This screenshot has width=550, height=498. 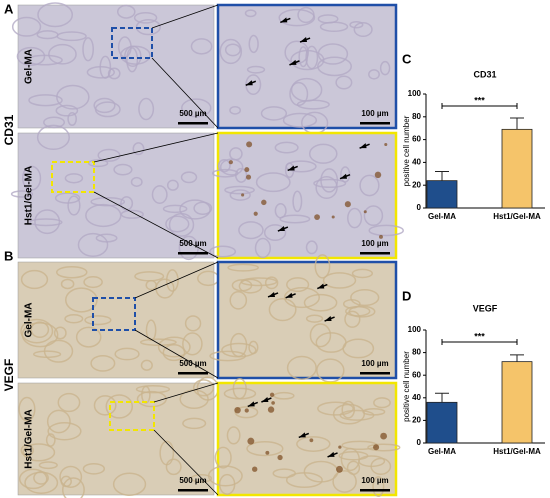 What do you see at coordinates (517, 123) in the screenshot?
I see `error-bar` at bounding box center [517, 123].